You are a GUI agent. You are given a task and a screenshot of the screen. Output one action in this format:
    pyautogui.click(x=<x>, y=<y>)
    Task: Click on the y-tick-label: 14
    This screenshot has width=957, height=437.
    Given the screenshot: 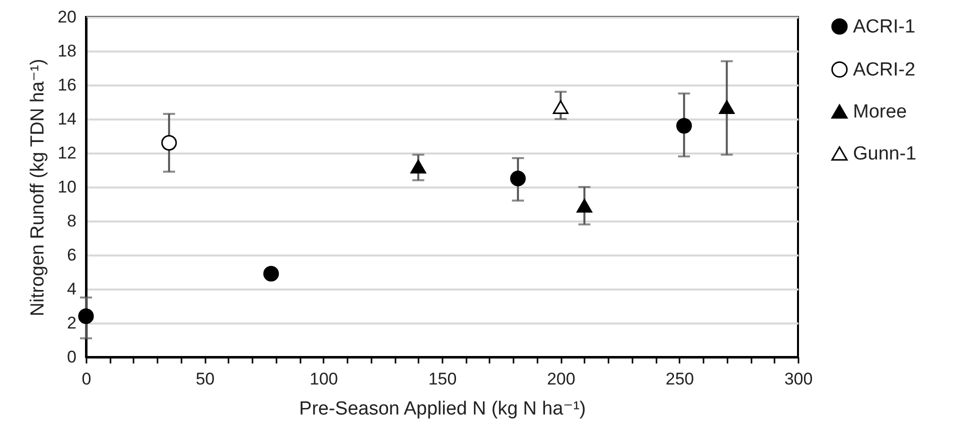 What is the action you would take?
    pyautogui.click(x=67, y=119)
    